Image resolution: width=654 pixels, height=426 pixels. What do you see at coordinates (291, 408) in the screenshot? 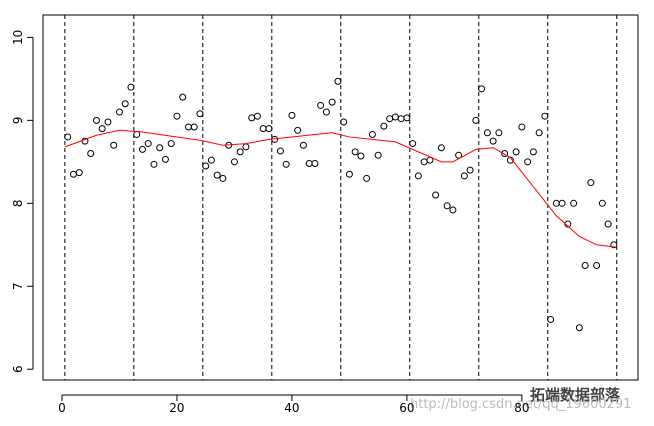
I see `x-tick-label: 40` at bounding box center [291, 408].